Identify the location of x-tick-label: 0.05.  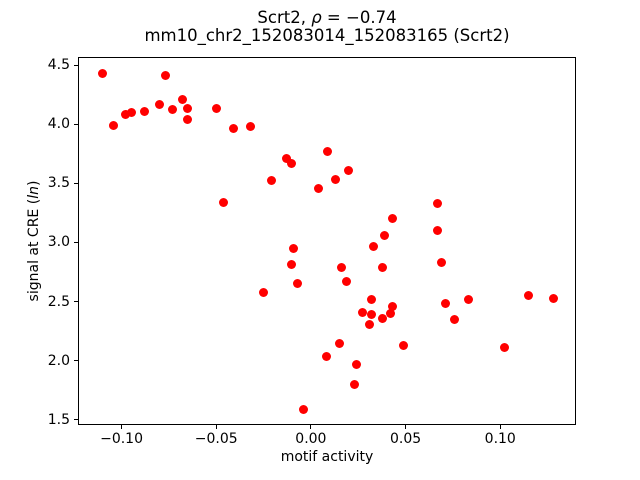
(405, 439).